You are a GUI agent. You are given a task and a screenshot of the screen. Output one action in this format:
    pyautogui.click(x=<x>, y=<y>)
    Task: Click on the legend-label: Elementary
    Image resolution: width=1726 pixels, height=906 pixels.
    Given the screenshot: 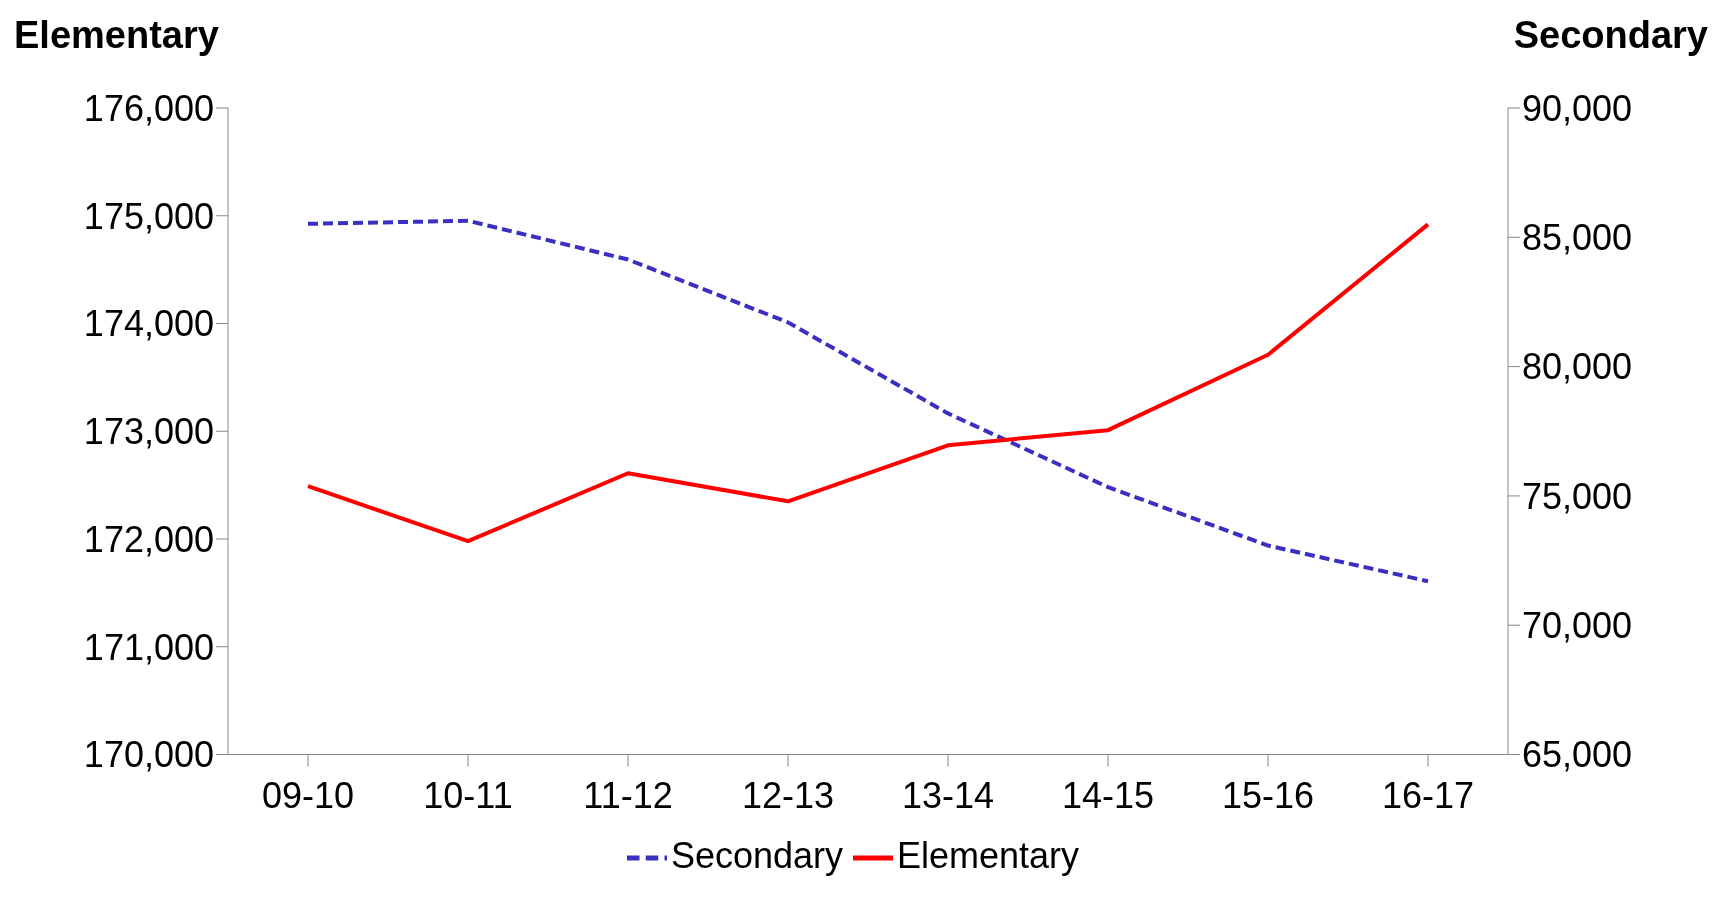 What is the action you would take?
    pyautogui.click(x=988, y=855)
    